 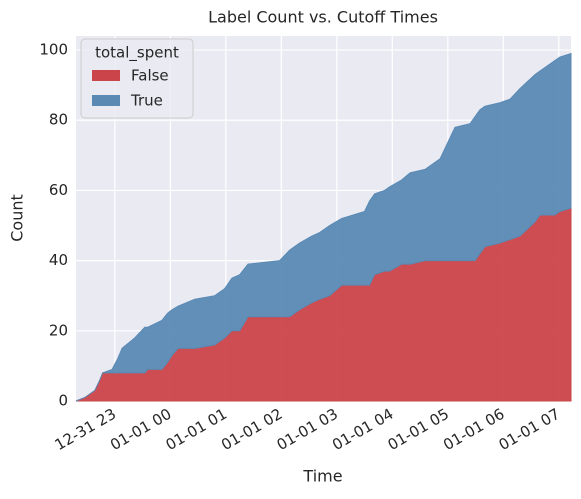 I want to click on y-tick-label: 60, so click(x=58, y=190).